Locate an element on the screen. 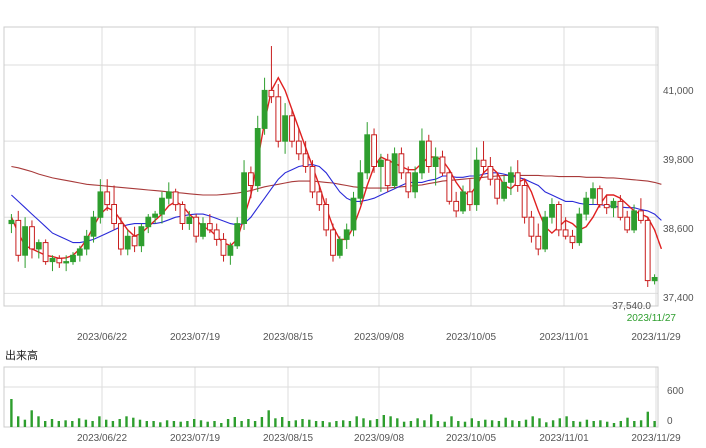 The image size is (706, 448). volume-bars is located at coordinates (333, 413).